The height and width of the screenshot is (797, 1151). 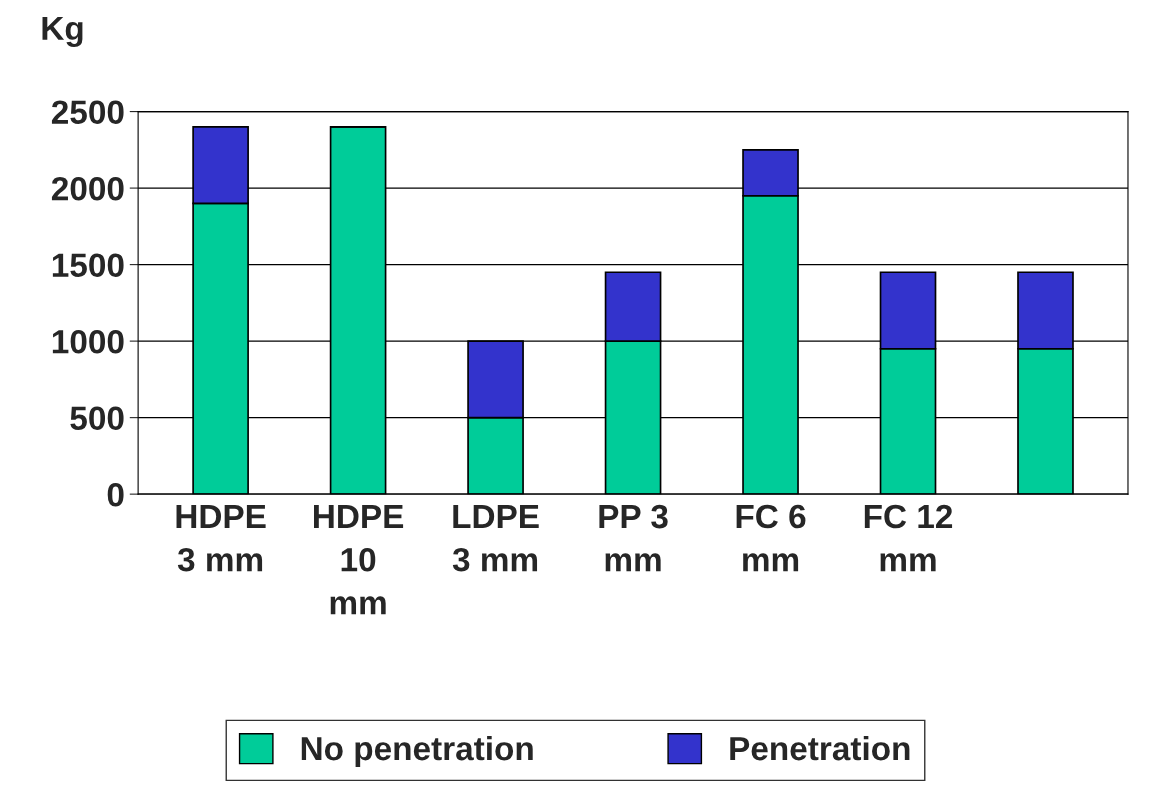 What do you see at coordinates (771, 538) in the screenshot?
I see `x-tick-label: FC 6 mm` at bounding box center [771, 538].